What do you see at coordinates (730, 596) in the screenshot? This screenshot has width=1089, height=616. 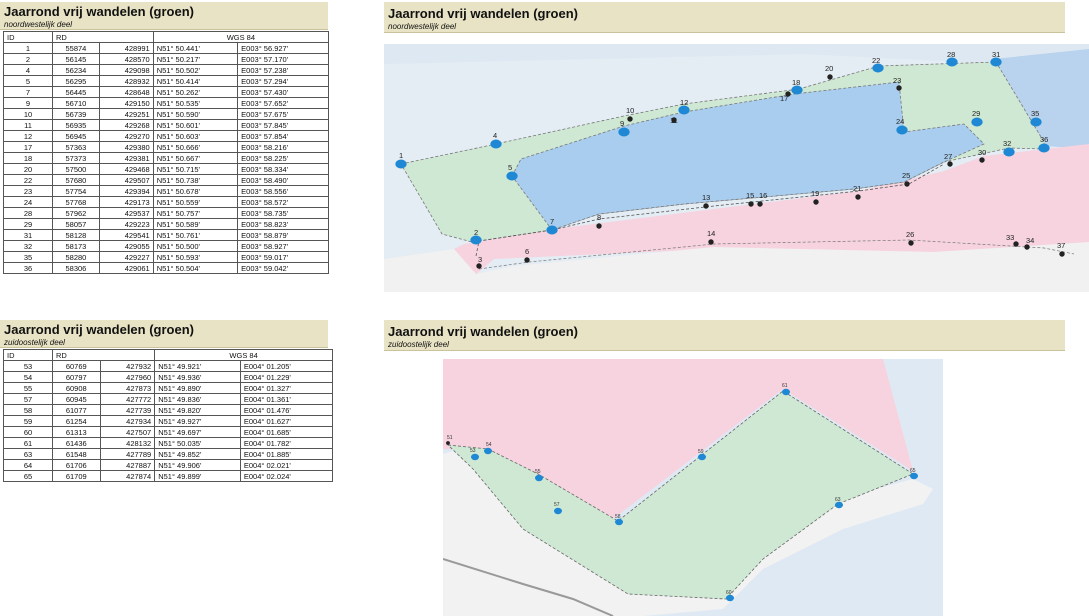 I see `waypoint-marker: 60` at bounding box center [730, 596].